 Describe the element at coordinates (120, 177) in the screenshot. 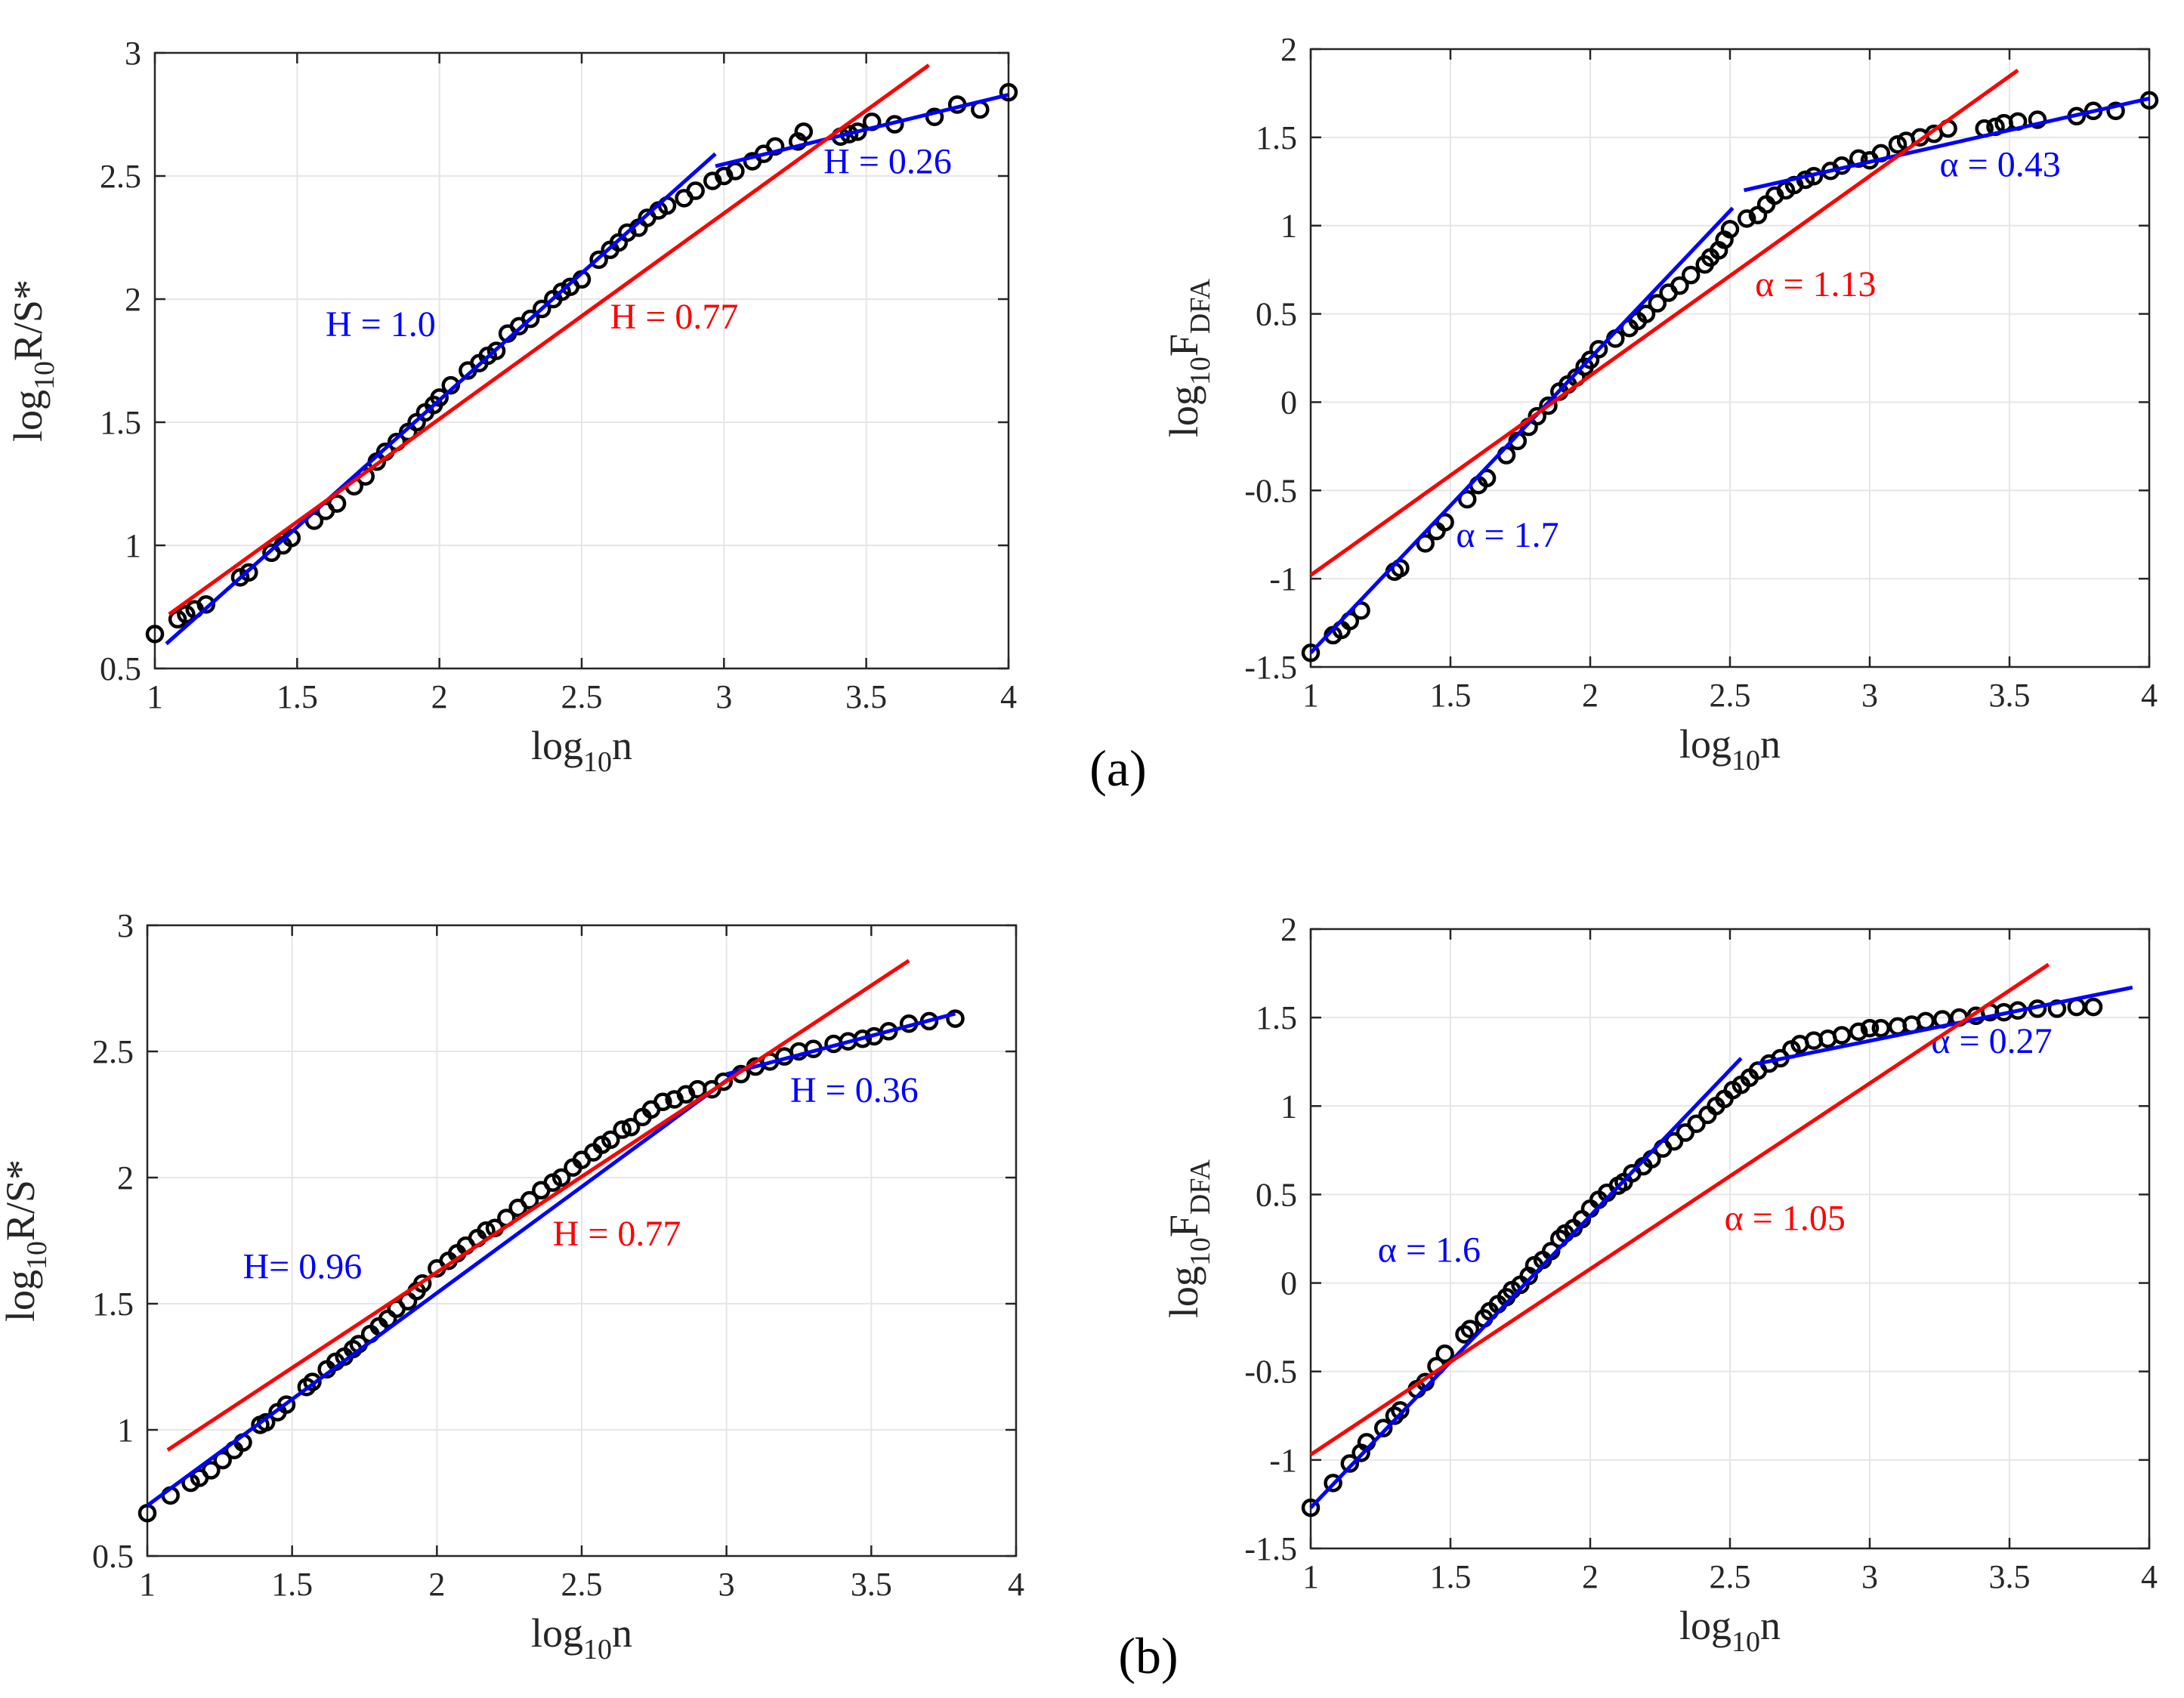

I see `y-tick-label: 2.5` at that location.